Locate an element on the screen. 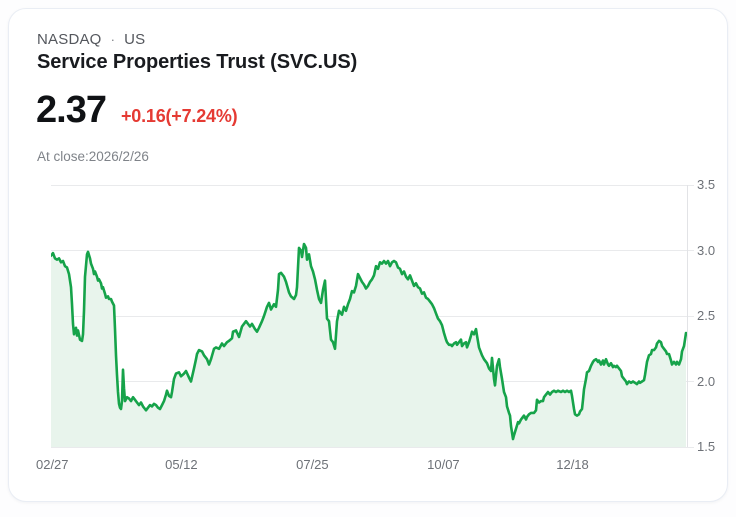 This screenshot has height=517, width=736. x-tick-label: 05/12 is located at coordinates (181, 464).